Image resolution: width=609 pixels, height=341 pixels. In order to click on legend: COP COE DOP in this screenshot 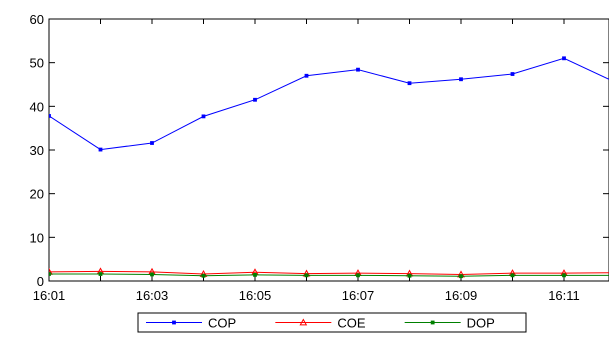, I will do `click(332, 322)`.